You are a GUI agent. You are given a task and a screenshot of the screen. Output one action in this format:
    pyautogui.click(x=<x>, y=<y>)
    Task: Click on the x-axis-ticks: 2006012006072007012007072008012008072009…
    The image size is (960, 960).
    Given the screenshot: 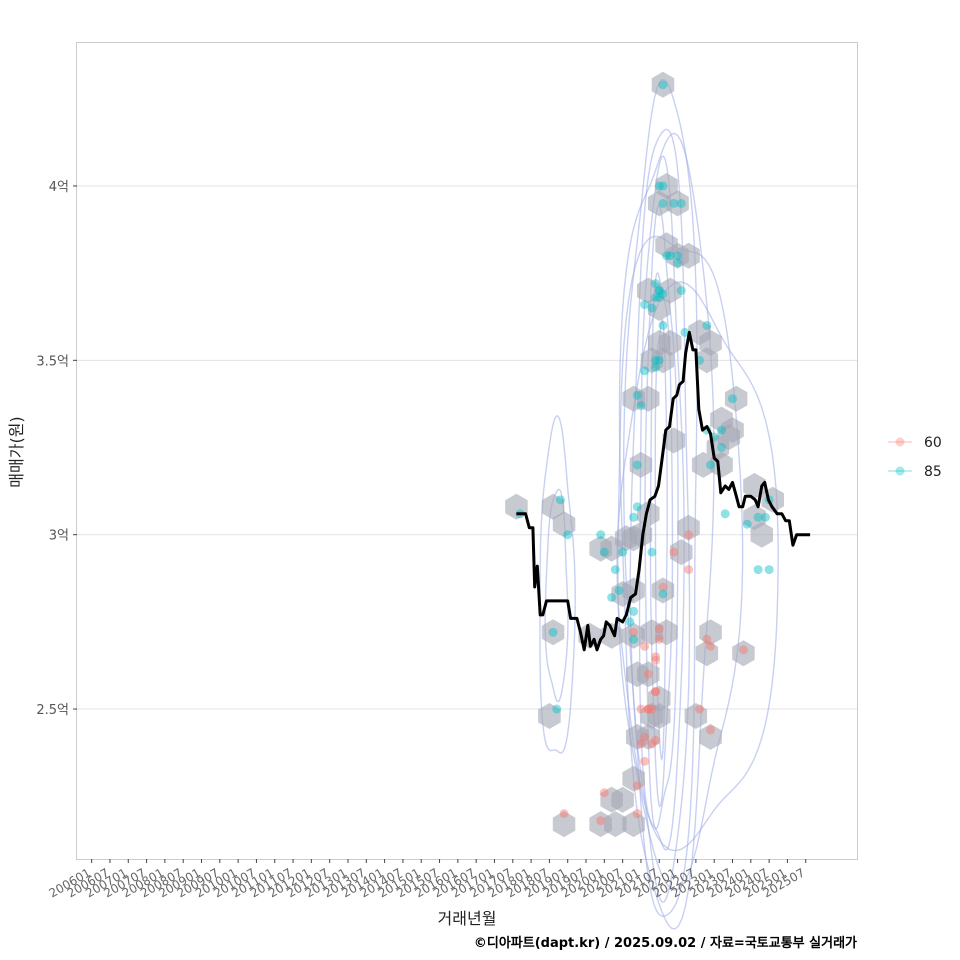 What is the action you would take?
    pyautogui.click(x=426, y=880)
    